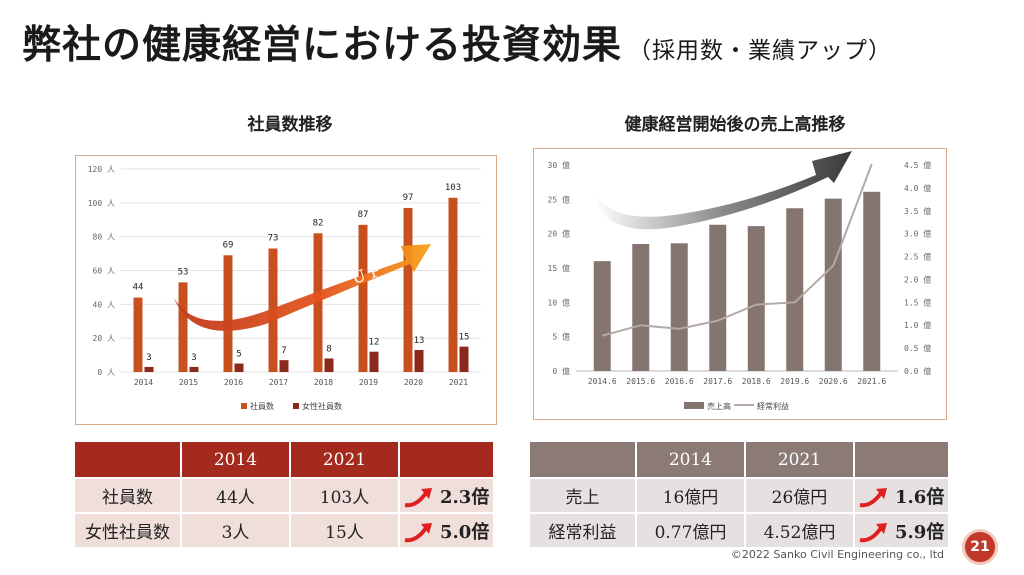 The width and height of the screenshot is (1024, 575). Describe the element at coordinates (602, 381) in the screenshot. I see `x-tick-label: 2014.6` at that location.